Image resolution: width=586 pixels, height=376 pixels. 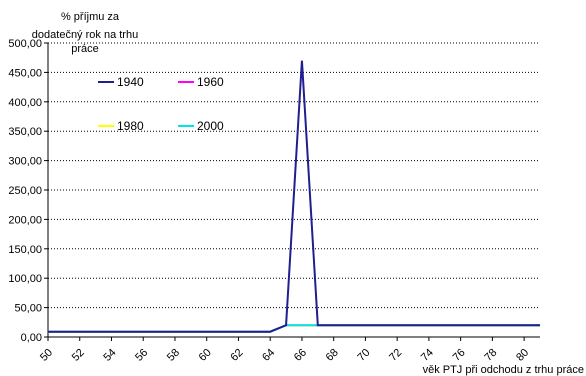 What do you see at coordinates (363, 355) in the screenshot?
I see `x-tick-label: 70` at bounding box center [363, 355].